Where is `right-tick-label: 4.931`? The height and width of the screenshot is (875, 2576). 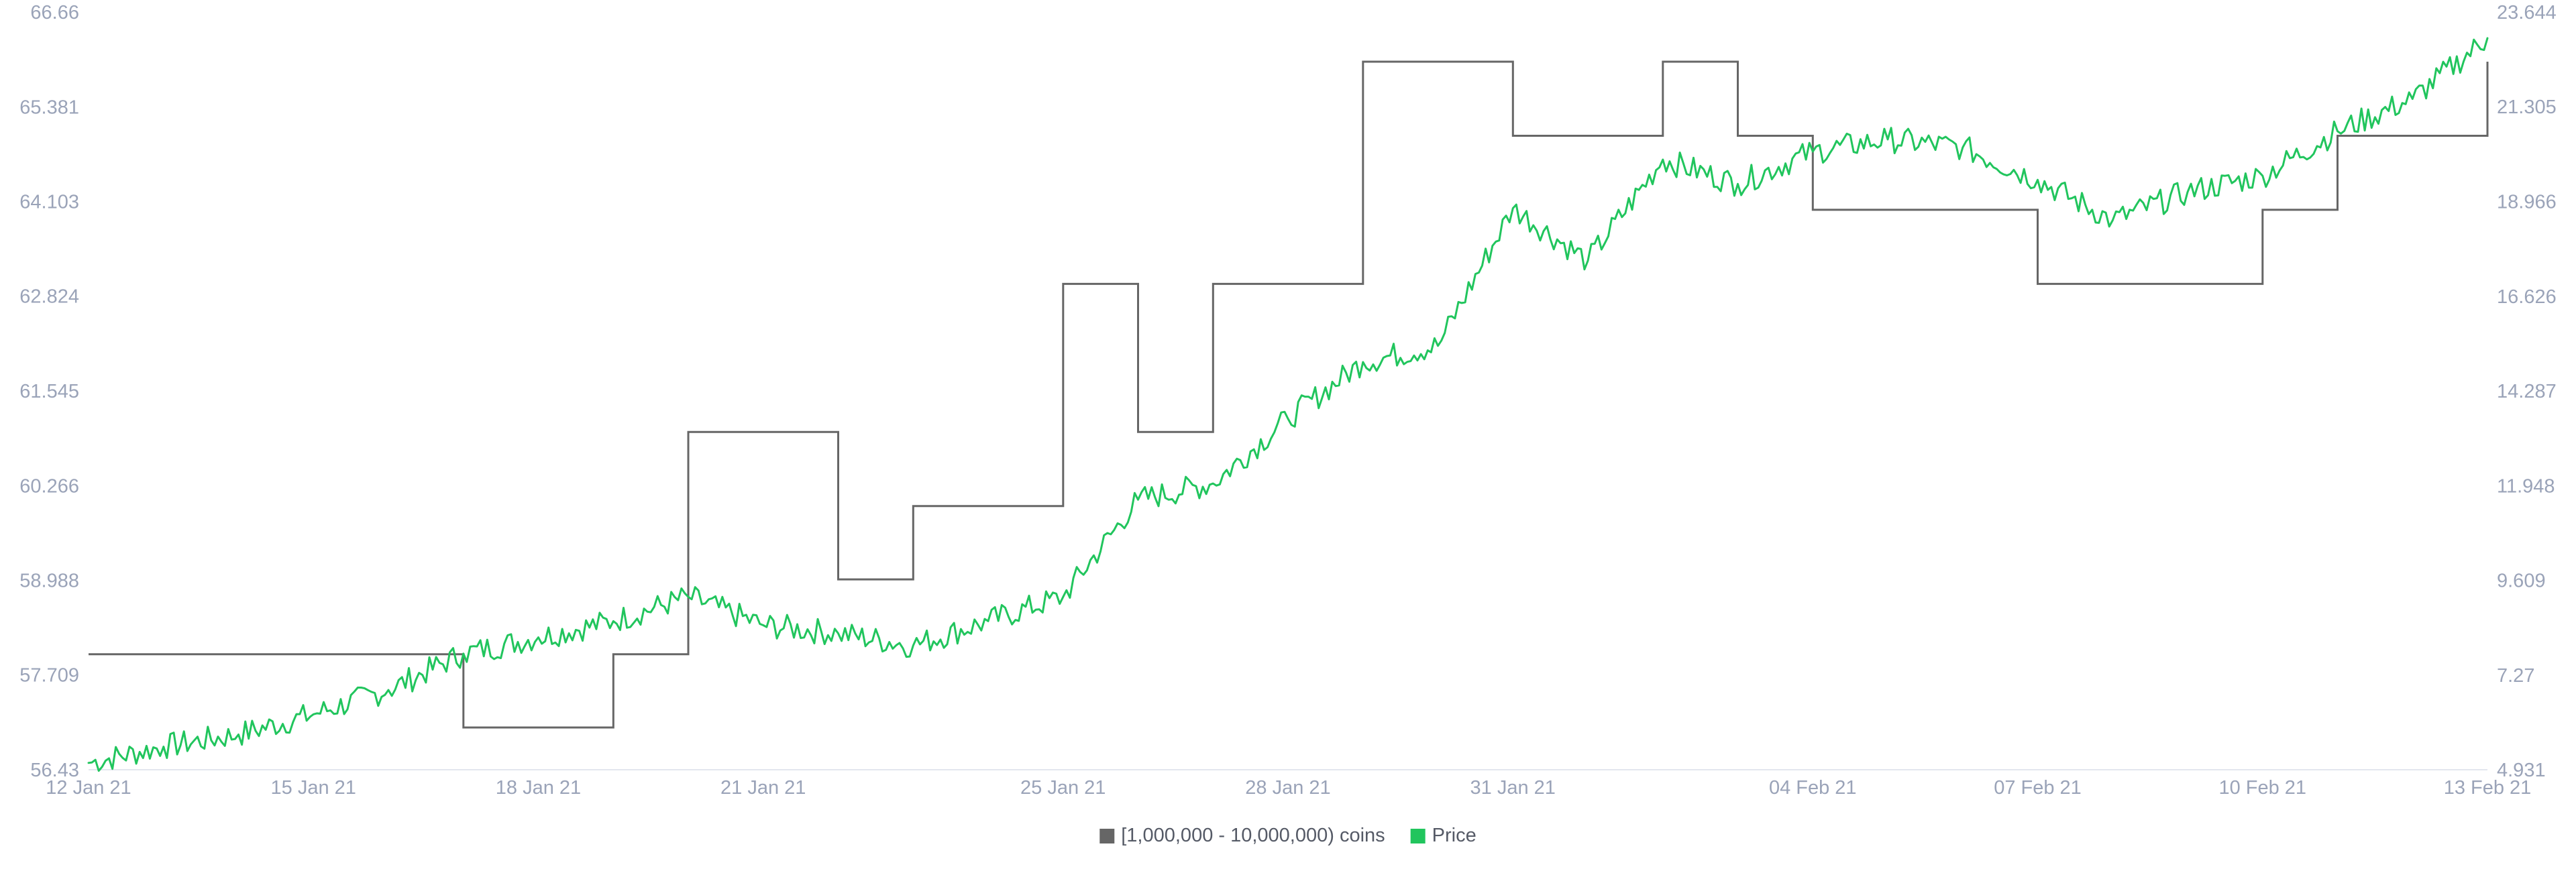 right-tick-label: 4.931 is located at coordinates (2521, 770).